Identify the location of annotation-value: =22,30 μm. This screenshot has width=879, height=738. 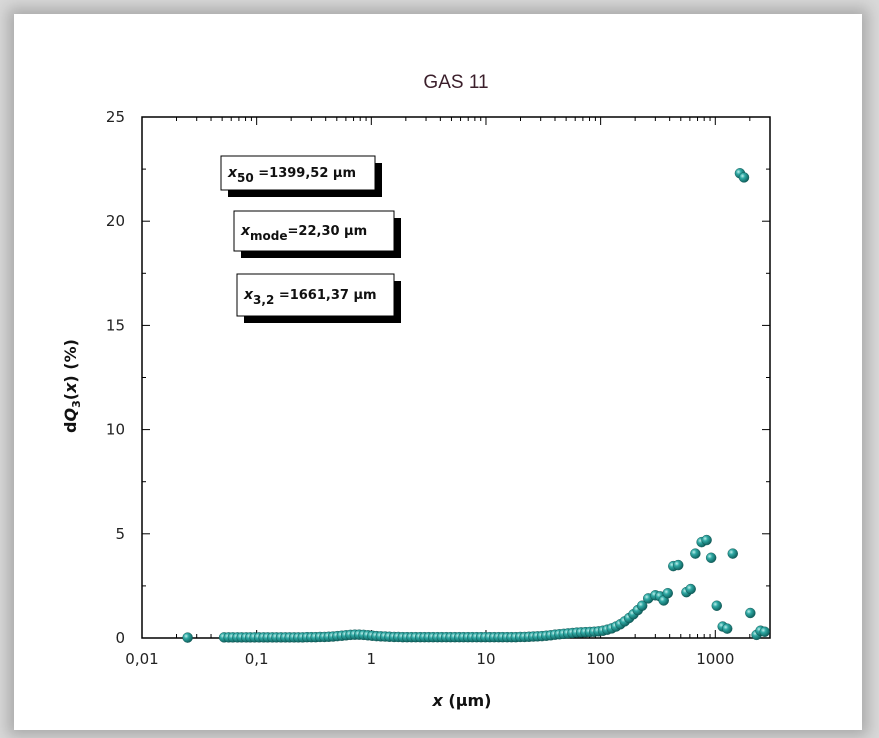
(328, 231).